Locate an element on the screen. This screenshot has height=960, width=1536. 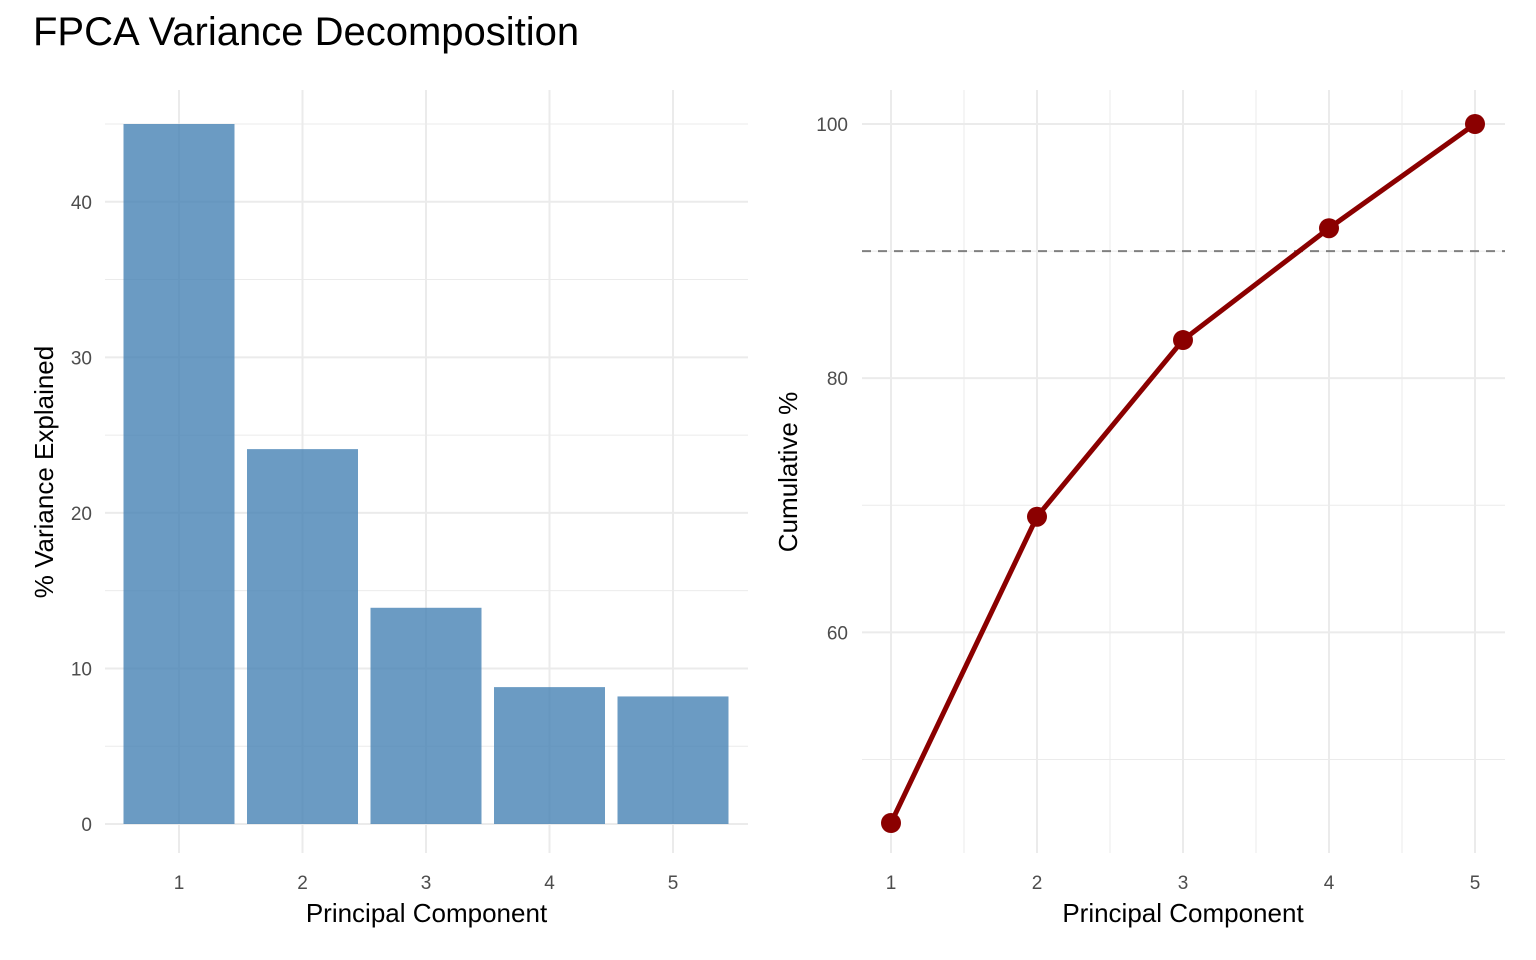
y-tick-label: 80 is located at coordinates (837, 379).